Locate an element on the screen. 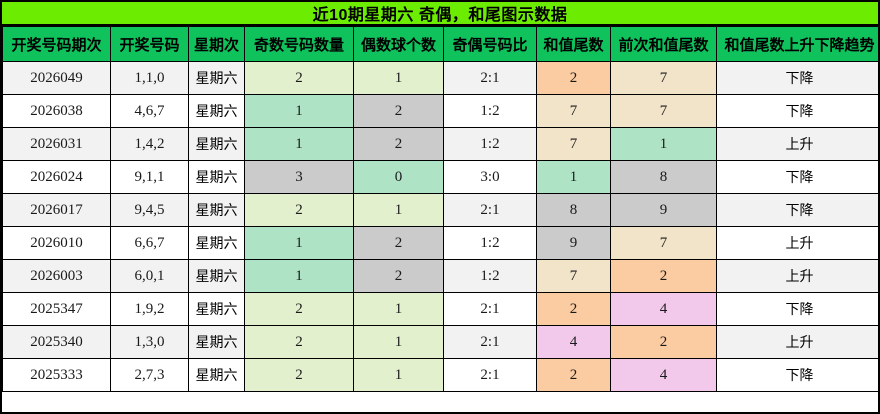  period-cell: 2025333 is located at coordinates (56, 375).